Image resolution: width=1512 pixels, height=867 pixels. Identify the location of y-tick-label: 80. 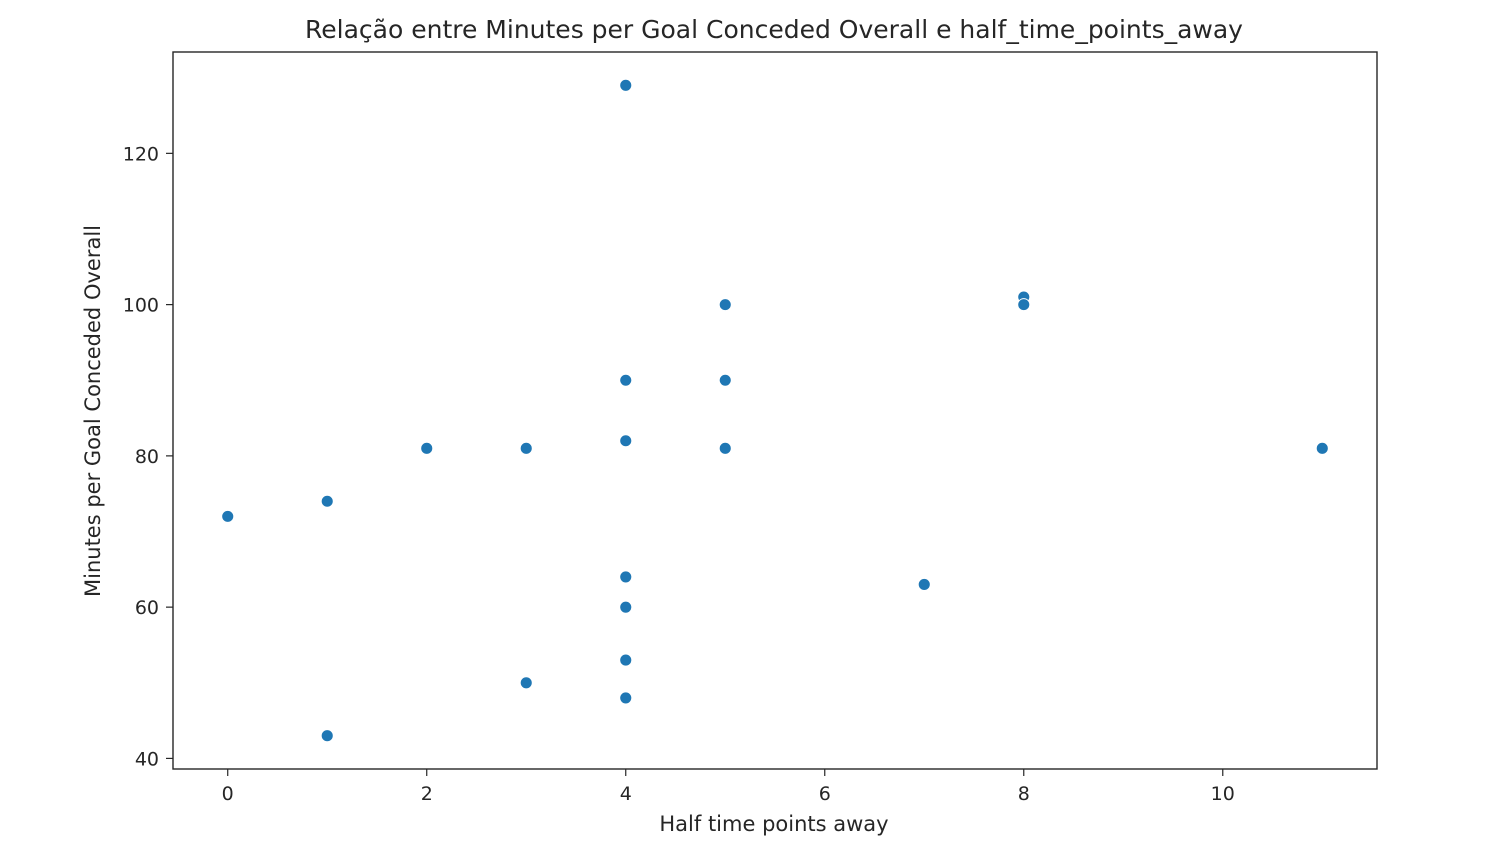
(147, 457).